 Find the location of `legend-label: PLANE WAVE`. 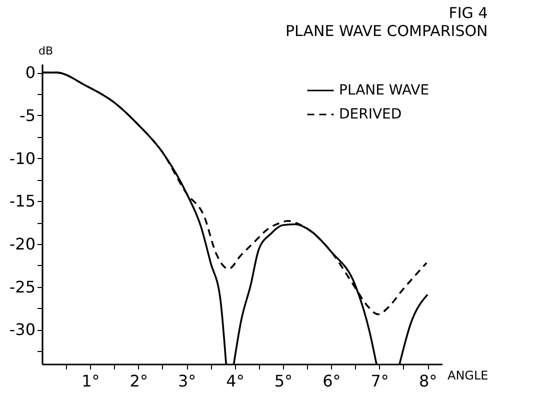

legend-label: PLANE WAVE is located at coordinates (384, 90).